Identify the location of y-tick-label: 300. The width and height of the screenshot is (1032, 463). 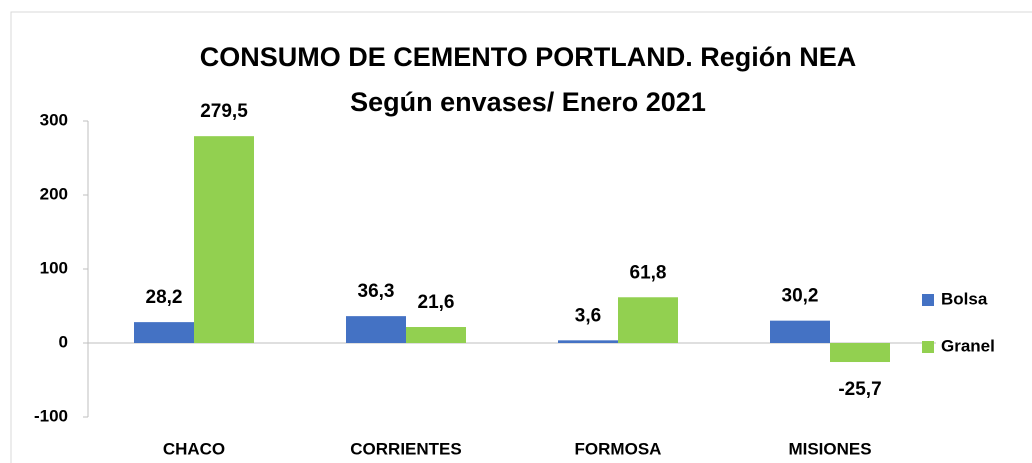
(54, 119).